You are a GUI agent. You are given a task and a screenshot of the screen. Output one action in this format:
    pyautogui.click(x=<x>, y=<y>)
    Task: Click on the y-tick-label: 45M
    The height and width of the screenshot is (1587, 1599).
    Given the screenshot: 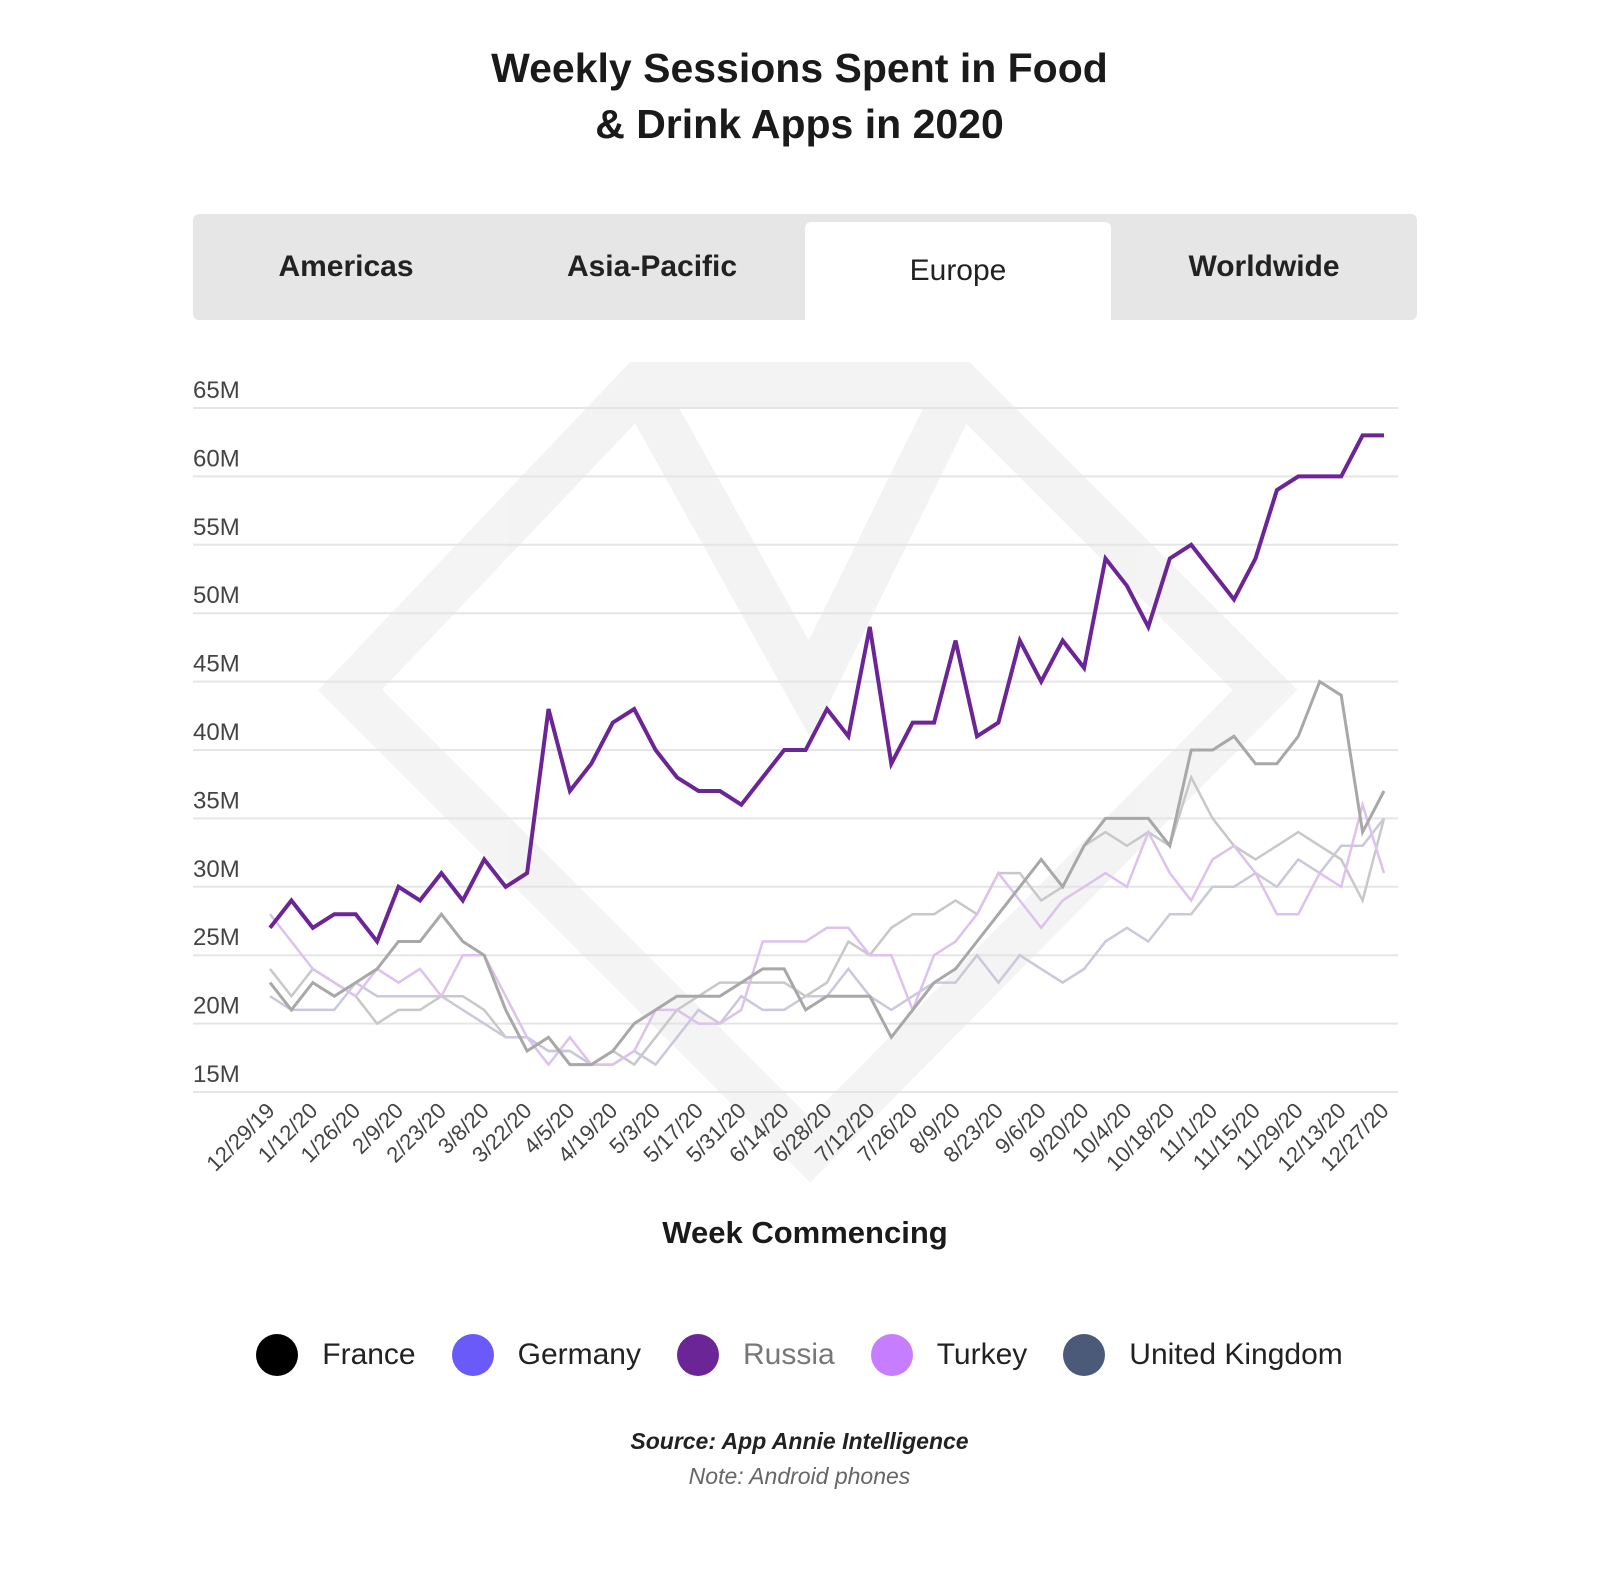 What is the action you would take?
    pyautogui.click(x=216, y=664)
    